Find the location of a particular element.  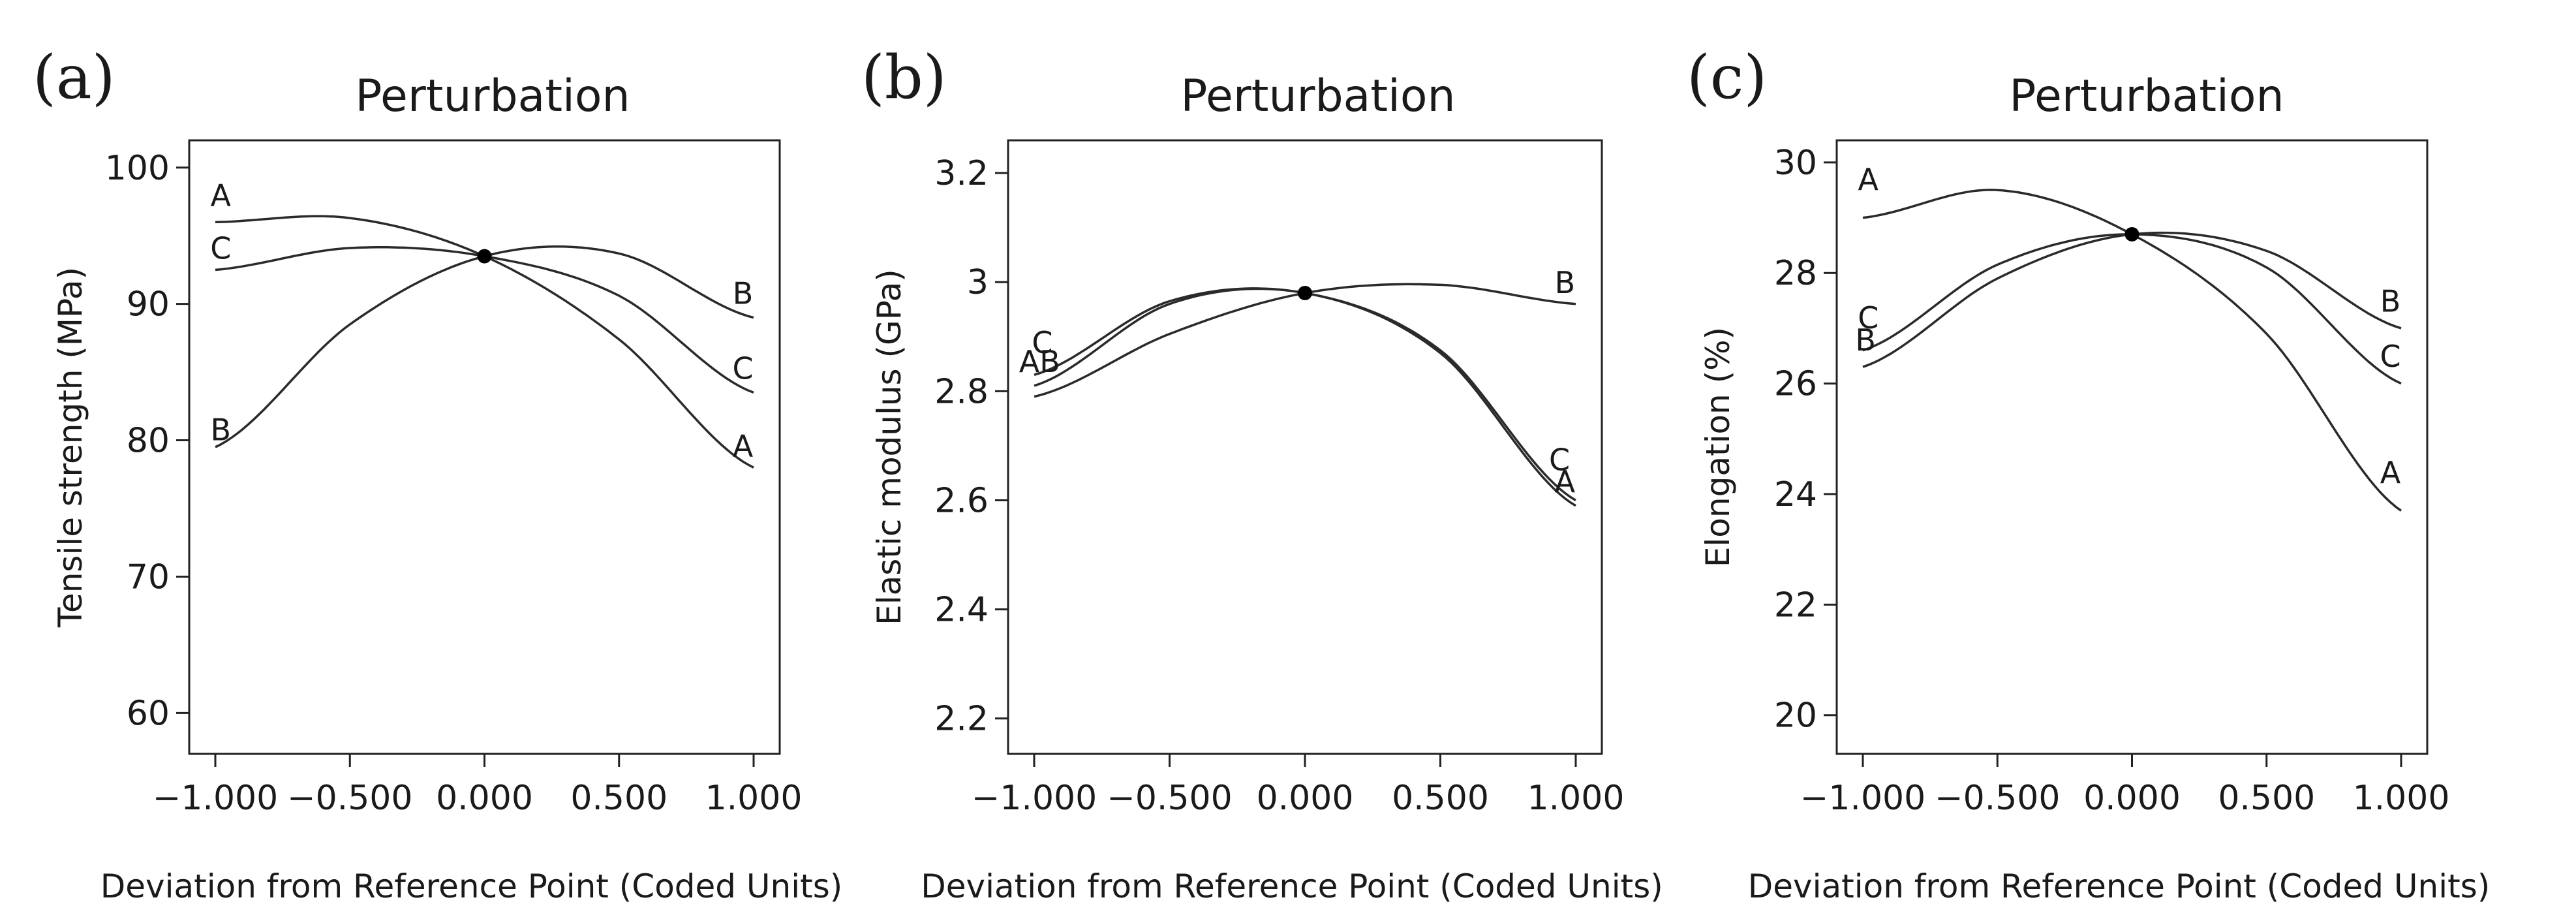

y-tick-label: 3 is located at coordinates (978, 282).